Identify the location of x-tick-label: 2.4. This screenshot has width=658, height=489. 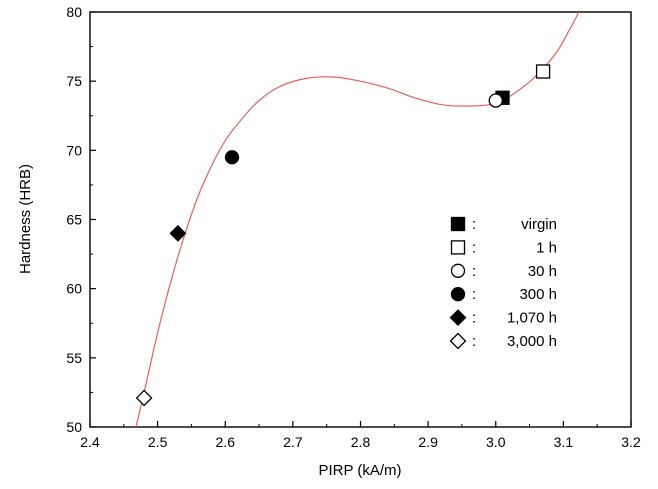
(90, 442).